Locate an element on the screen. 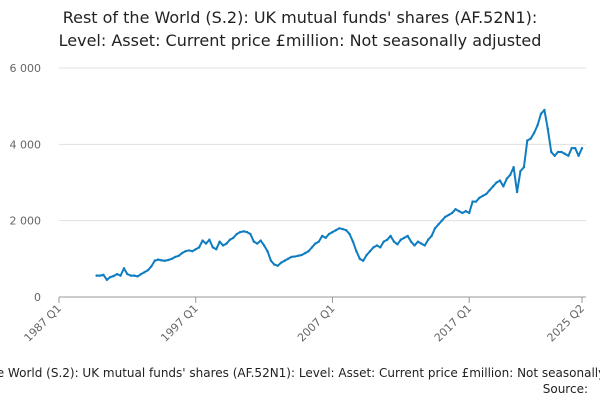 The image size is (600, 400). y-tick-label: 0 is located at coordinates (37, 297).